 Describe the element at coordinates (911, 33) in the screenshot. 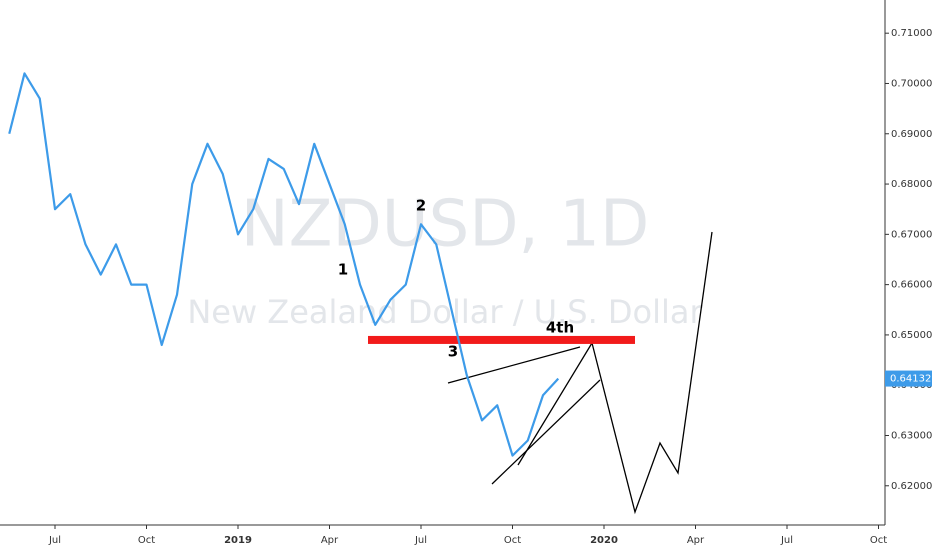

I see `y-tick-label: 0.71000` at that location.